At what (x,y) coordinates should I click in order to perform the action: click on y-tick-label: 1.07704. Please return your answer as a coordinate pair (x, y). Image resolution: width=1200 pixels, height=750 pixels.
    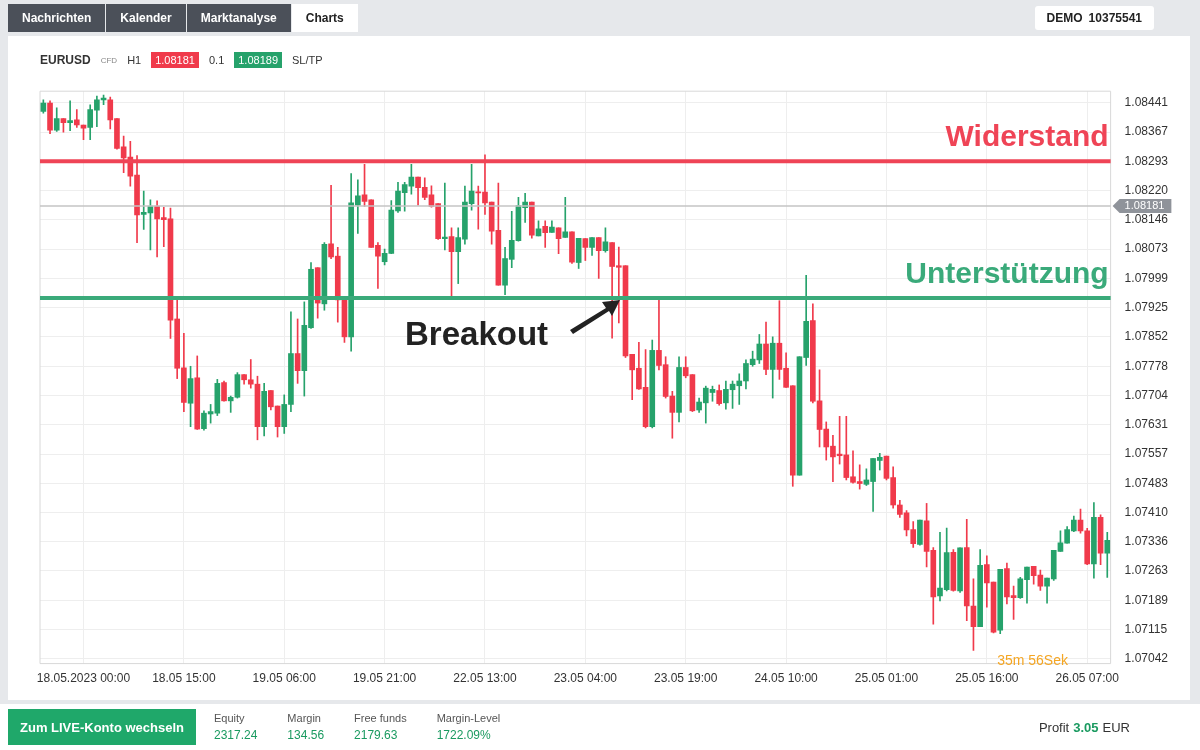
    Looking at the image, I should click on (1146, 395).